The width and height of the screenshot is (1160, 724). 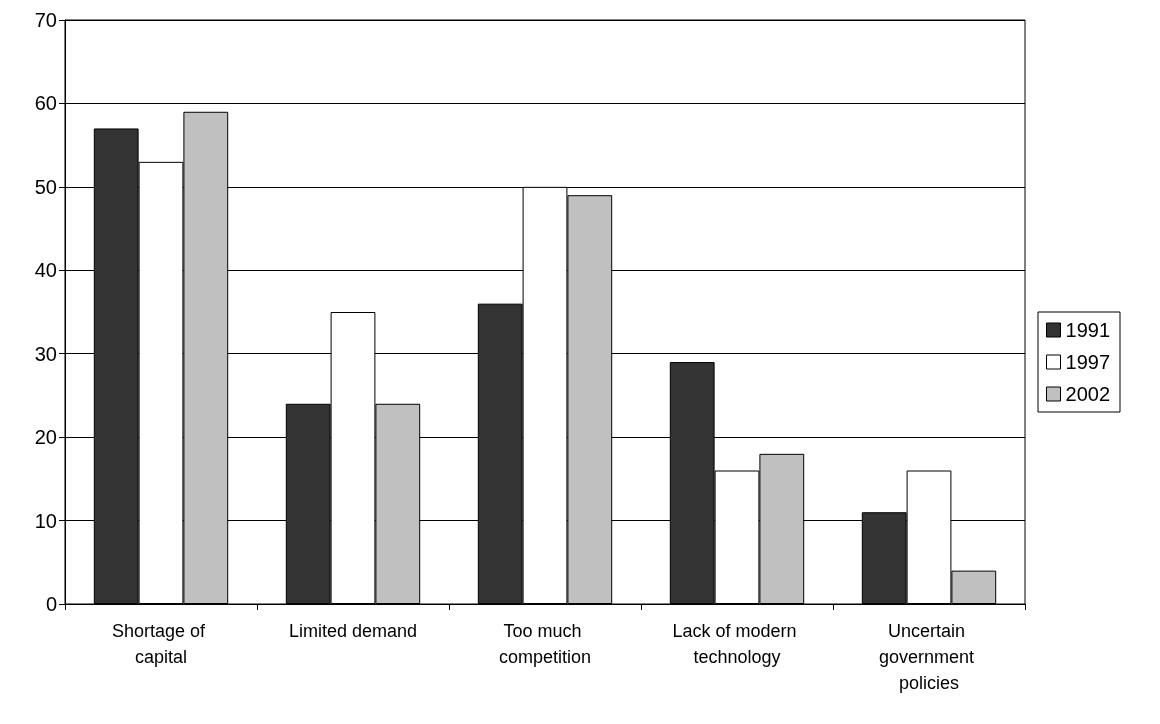 I want to click on y-tick-label: 20, so click(x=45, y=437).